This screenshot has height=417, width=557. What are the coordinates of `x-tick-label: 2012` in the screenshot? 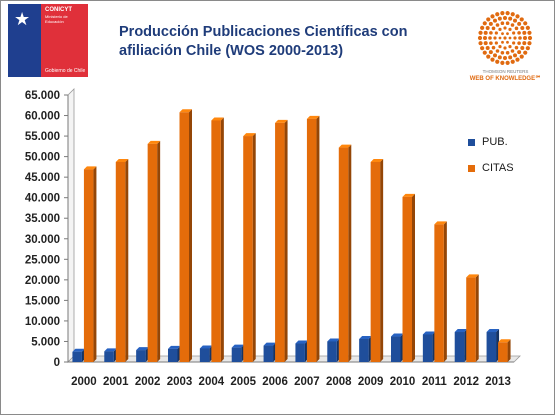 It's located at (466, 382).